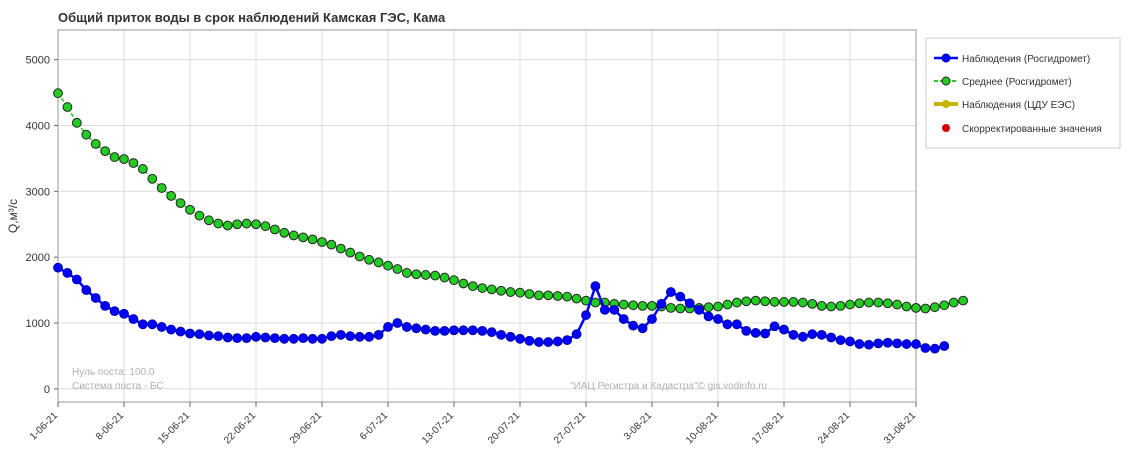  What do you see at coordinates (306, 428) in the screenshot?
I see `tick-label-x: 29-06-21` at bounding box center [306, 428].